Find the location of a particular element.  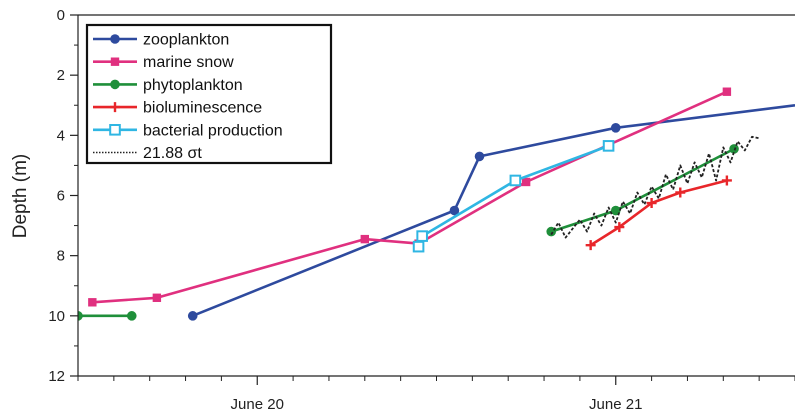

legend-label-marine: marine snow is located at coordinates (188, 62).